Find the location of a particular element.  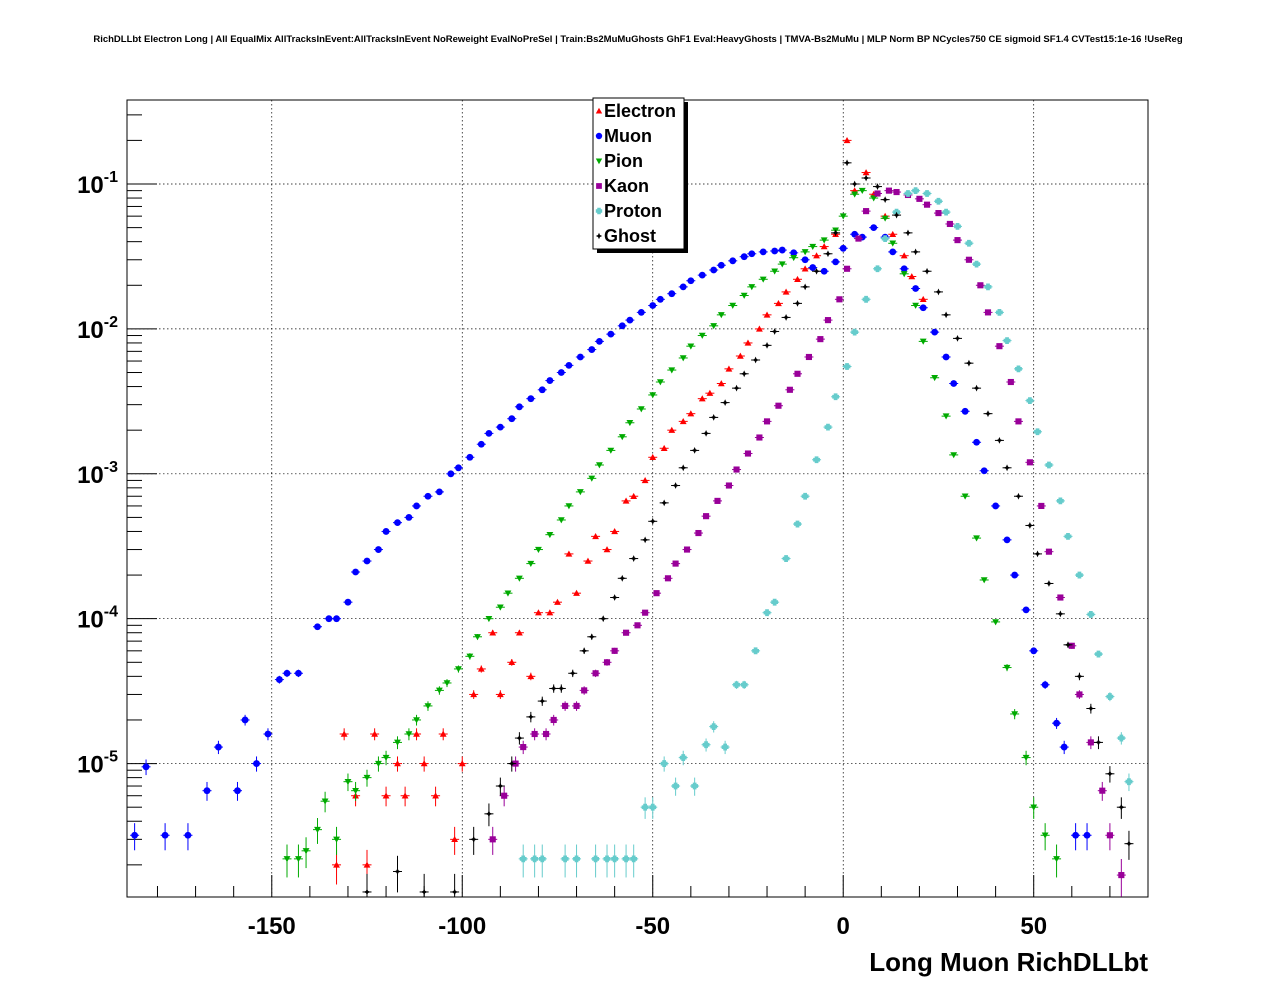

legend-marker-kaon is located at coordinates (599, 186).